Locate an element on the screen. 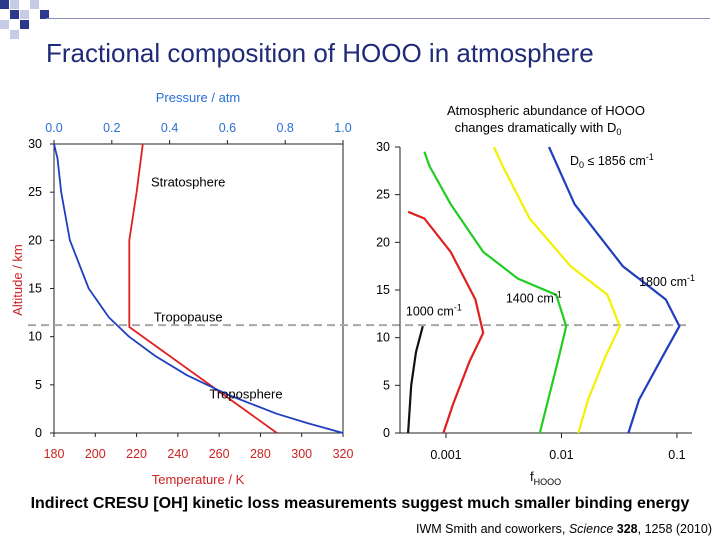 The width and height of the screenshot is (720, 540). header-rule is located at coordinates (378, 18).